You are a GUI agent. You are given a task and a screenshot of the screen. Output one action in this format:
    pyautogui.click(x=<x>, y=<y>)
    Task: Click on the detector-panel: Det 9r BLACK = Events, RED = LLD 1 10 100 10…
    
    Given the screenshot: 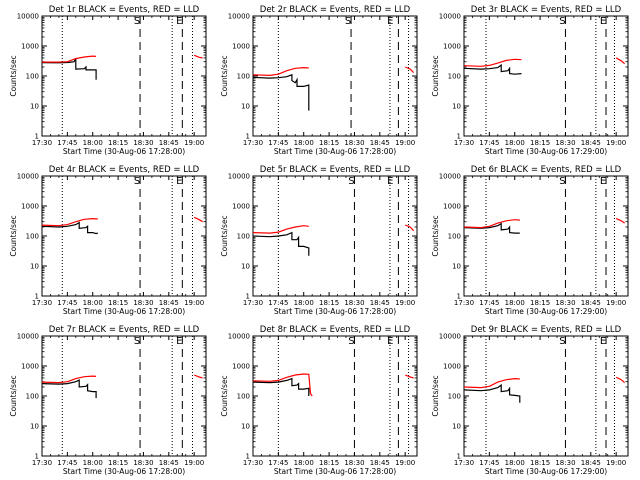 What is the action you would take?
    pyautogui.click(x=530, y=400)
    